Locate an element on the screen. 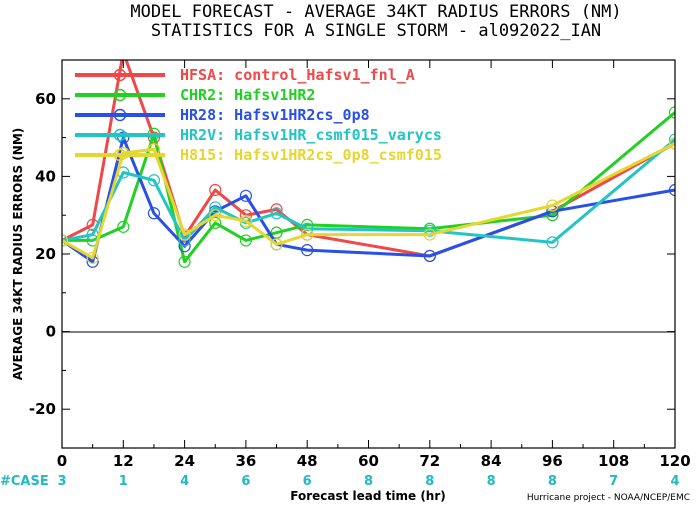 The image size is (700, 506). legend-label: H815: Hafsv1HR2cs_0p8_csmf015 is located at coordinates (311, 155).